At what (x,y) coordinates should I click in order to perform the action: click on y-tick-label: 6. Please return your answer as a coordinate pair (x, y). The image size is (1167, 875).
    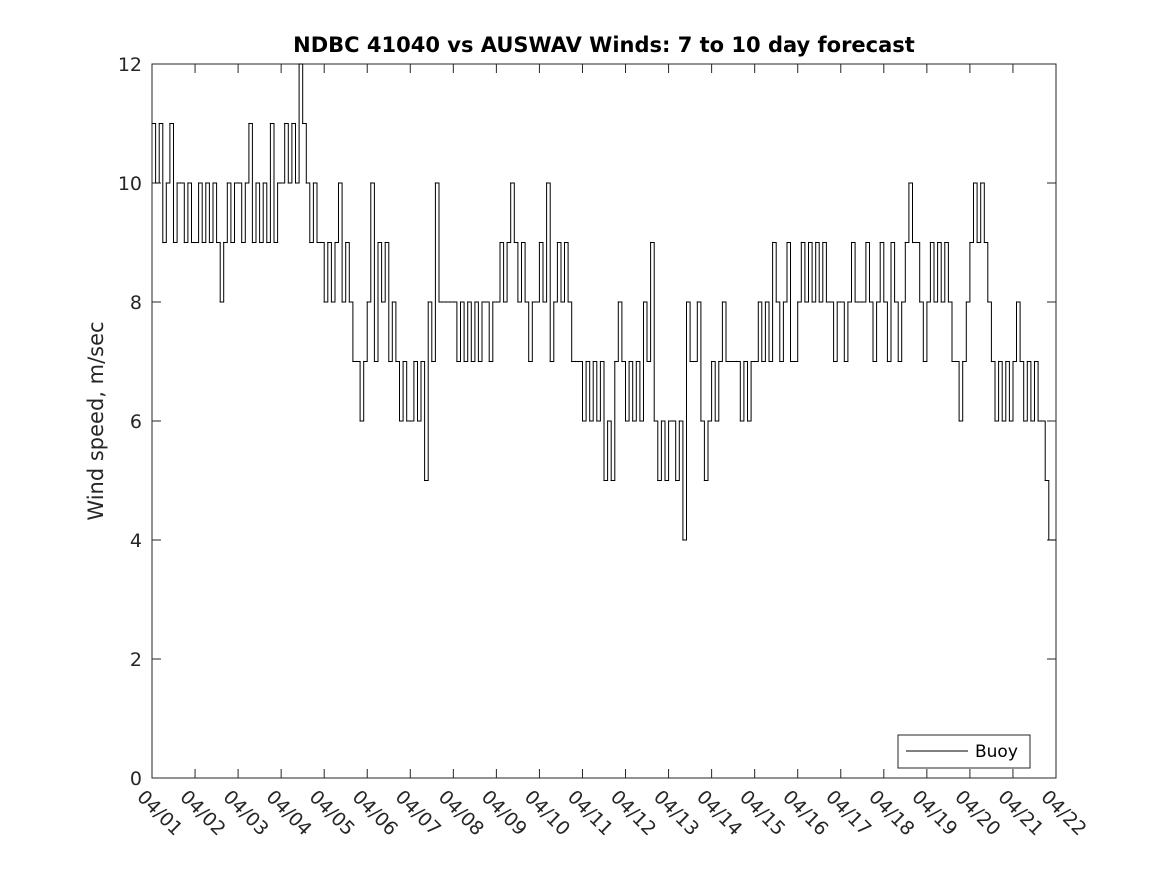
    Looking at the image, I should click on (136, 422).